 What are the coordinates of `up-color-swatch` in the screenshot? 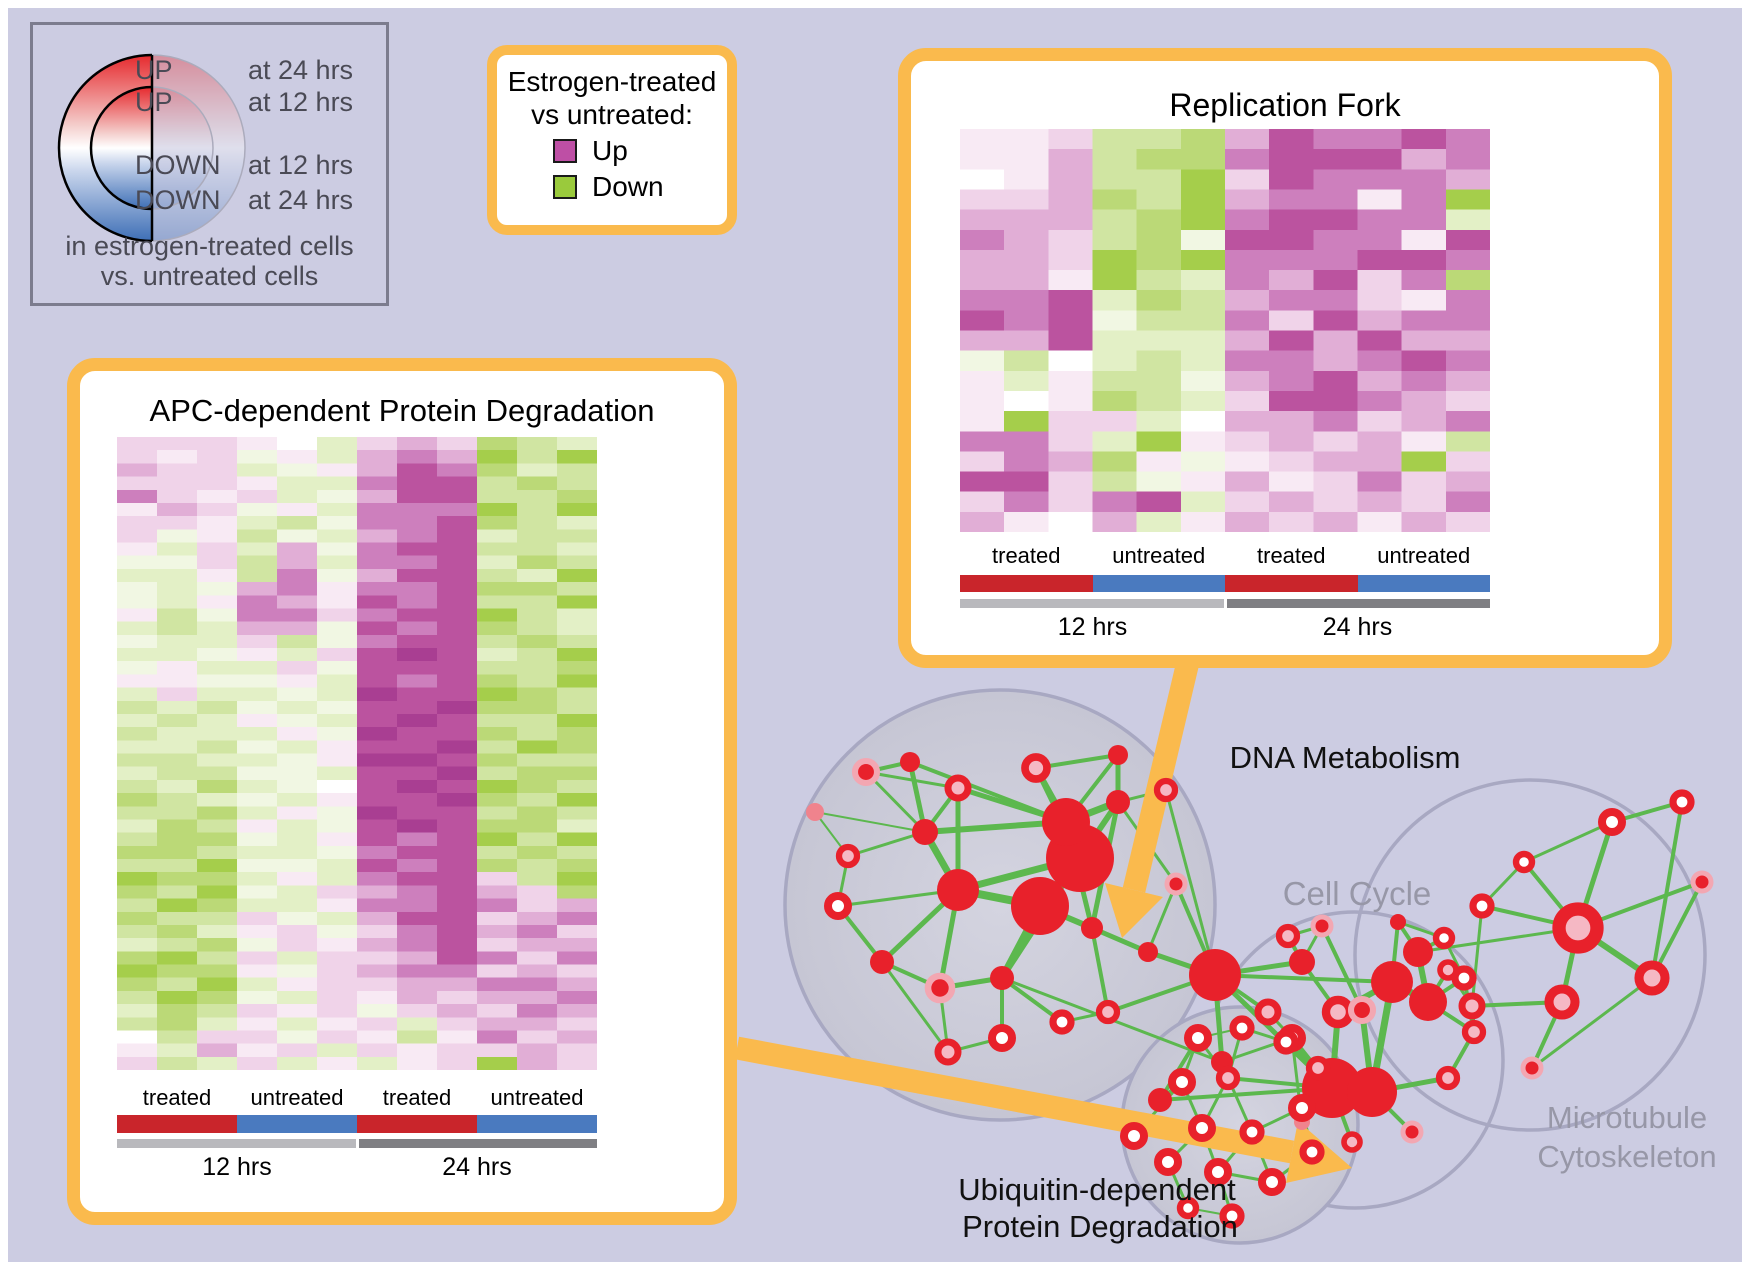 It's located at (565, 151).